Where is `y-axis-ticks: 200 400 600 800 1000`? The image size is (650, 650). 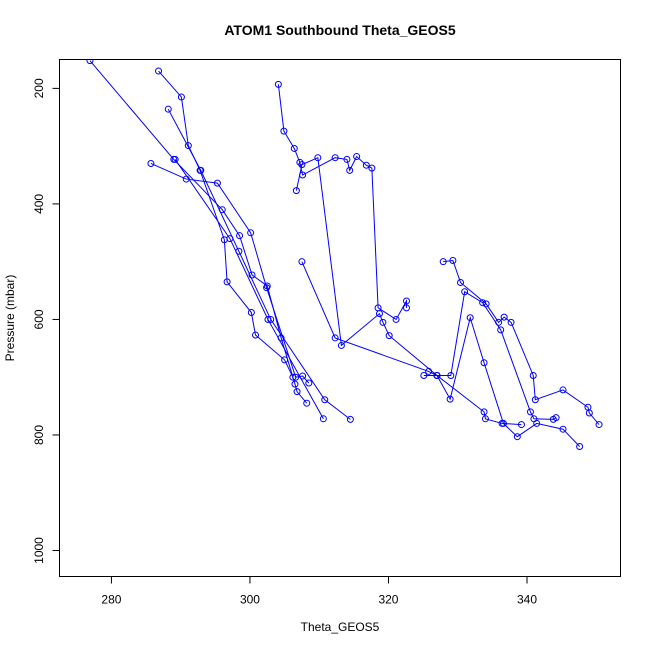
y-axis-ticks: 200 400 600 800 1000 is located at coordinates (46, 321).